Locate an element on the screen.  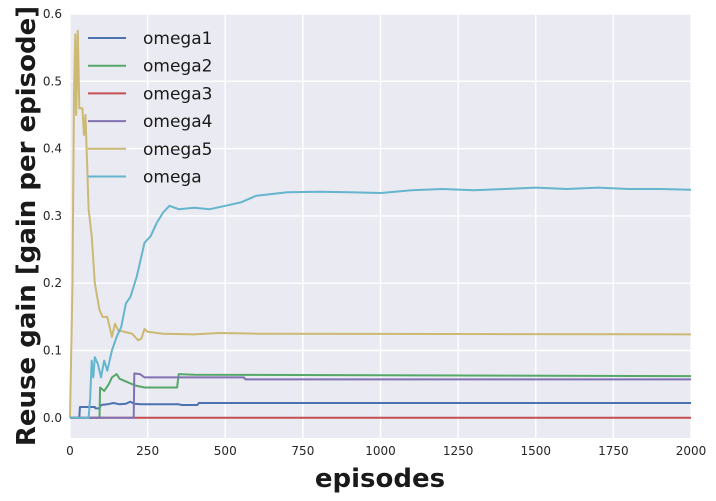
y-tick-label: 0.3 is located at coordinates (52, 216).